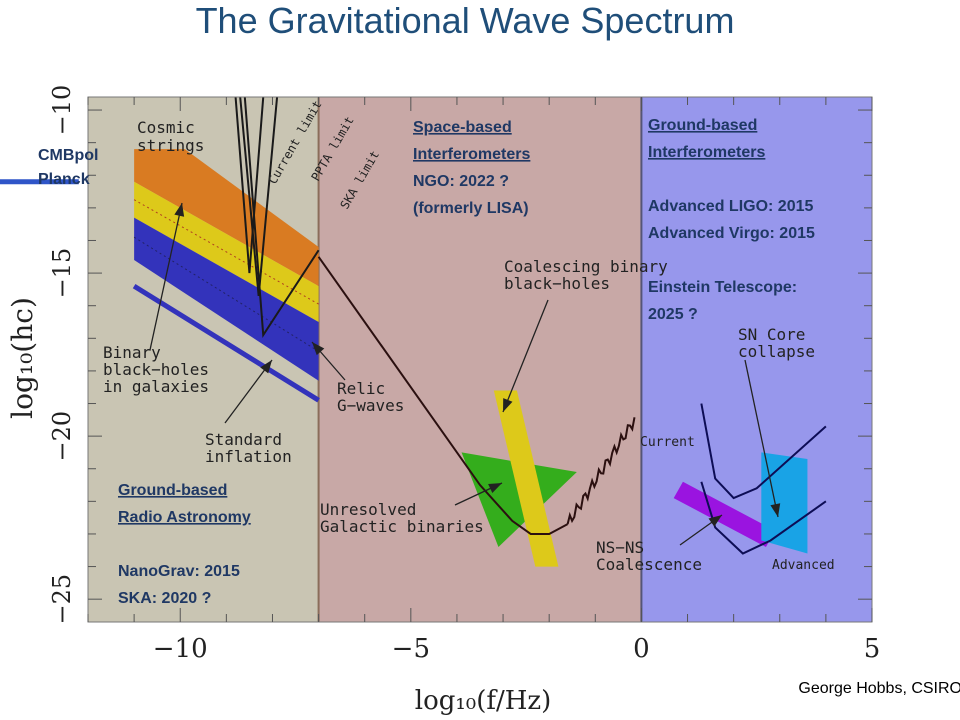 The image size is (960, 720). I want to click on label-binary-bh: in galaxies, so click(156, 386).